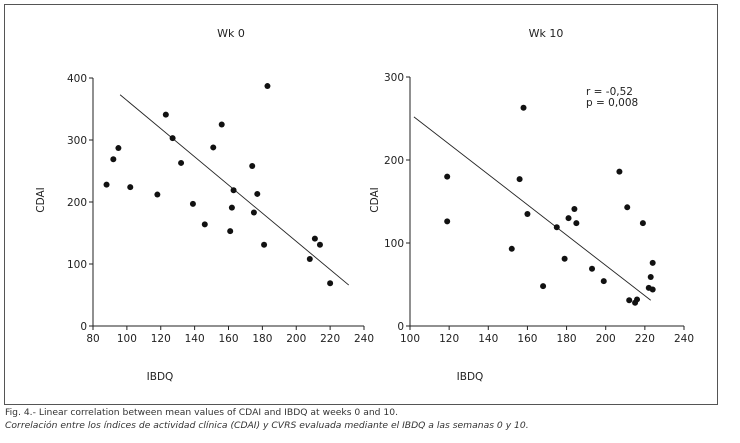  I want to click on stat-annotation: r = -0,52, so click(609, 92).